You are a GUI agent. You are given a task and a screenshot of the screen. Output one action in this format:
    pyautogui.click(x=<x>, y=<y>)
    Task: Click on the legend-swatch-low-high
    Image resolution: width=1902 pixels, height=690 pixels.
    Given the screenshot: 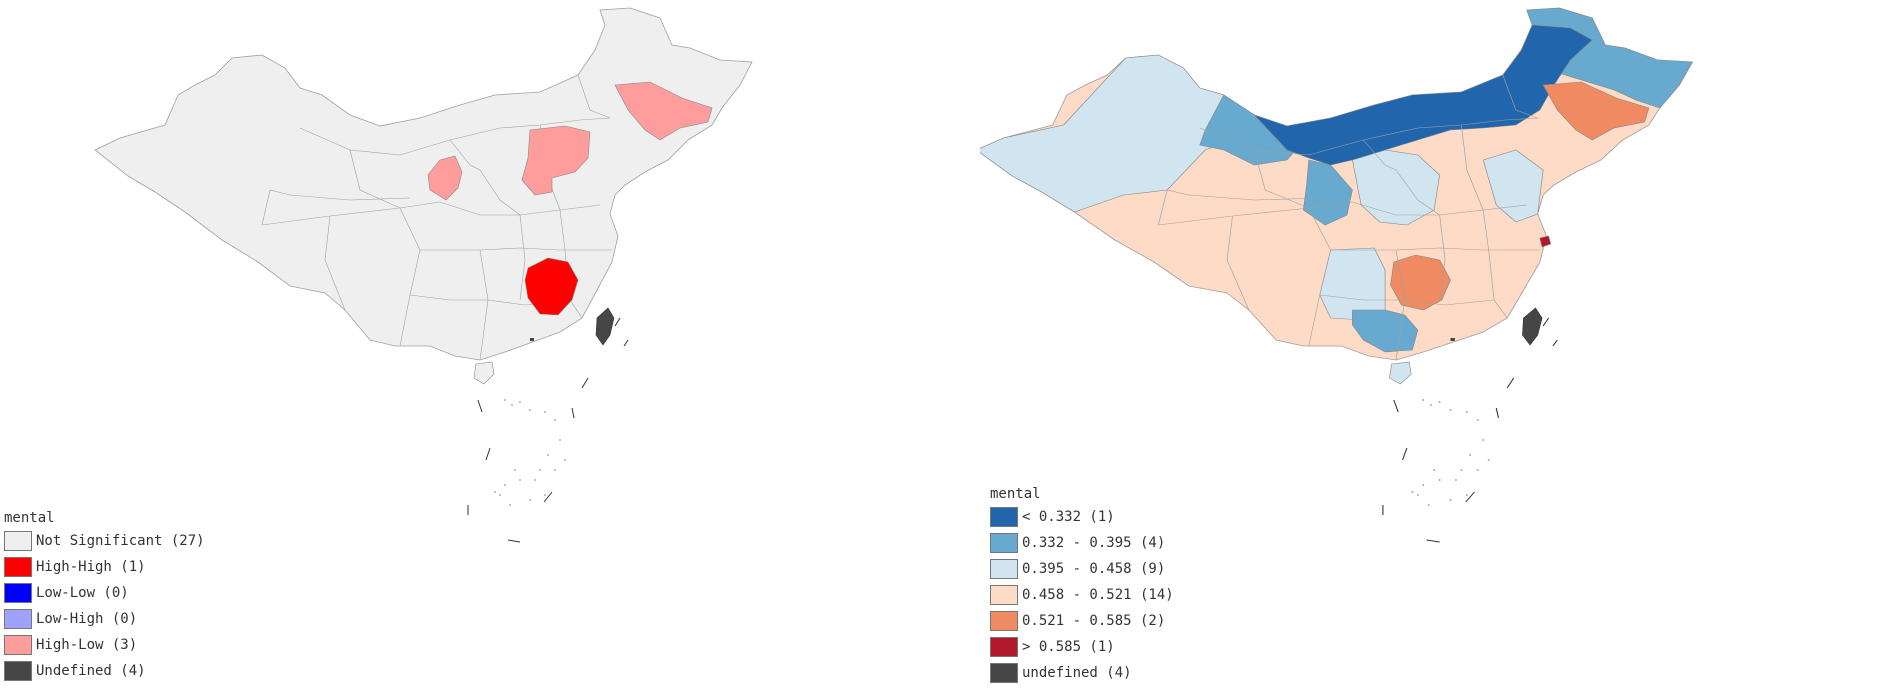 What is the action you would take?
    pyautogui.click(x=18, y=619)
    